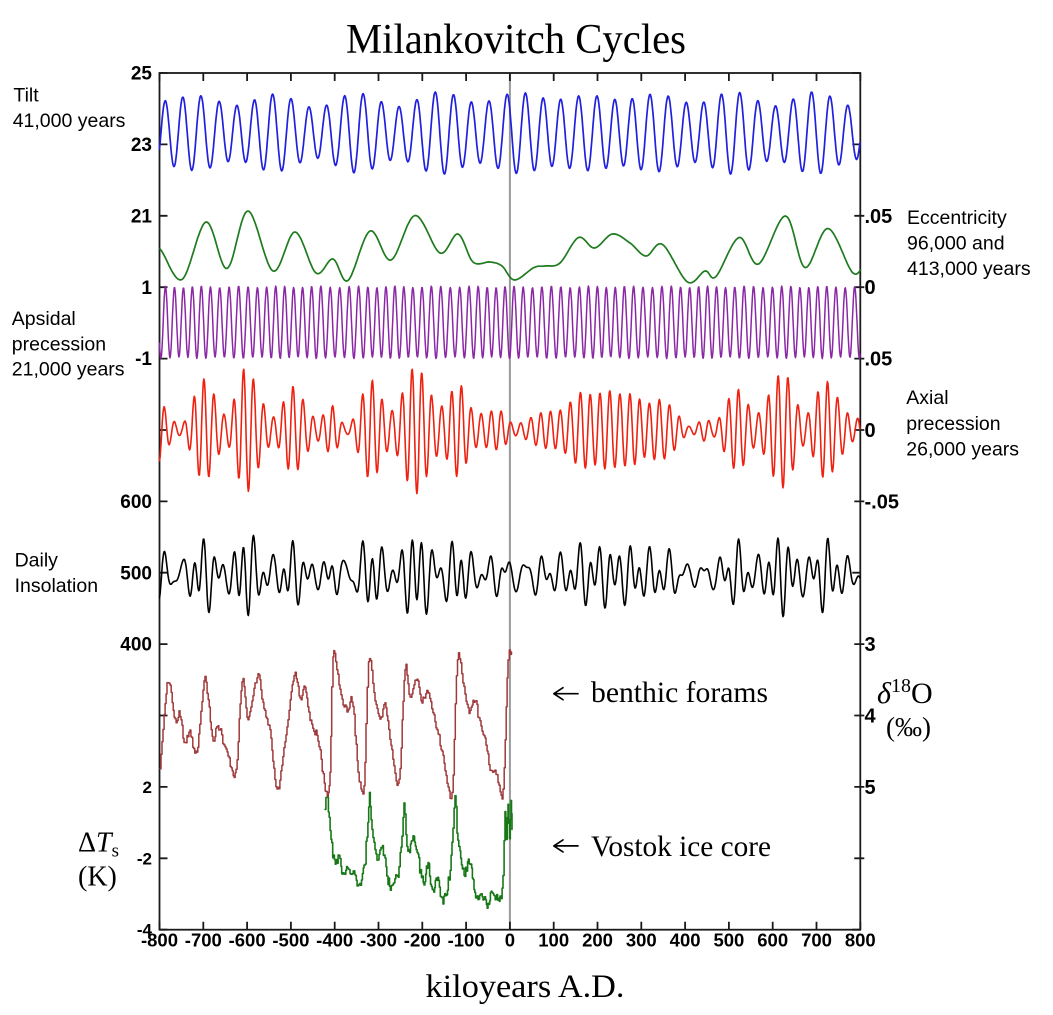 The height and width of the screenshot is (1015, 1053). I want to click on svg-text: -100, so click(466, 940).